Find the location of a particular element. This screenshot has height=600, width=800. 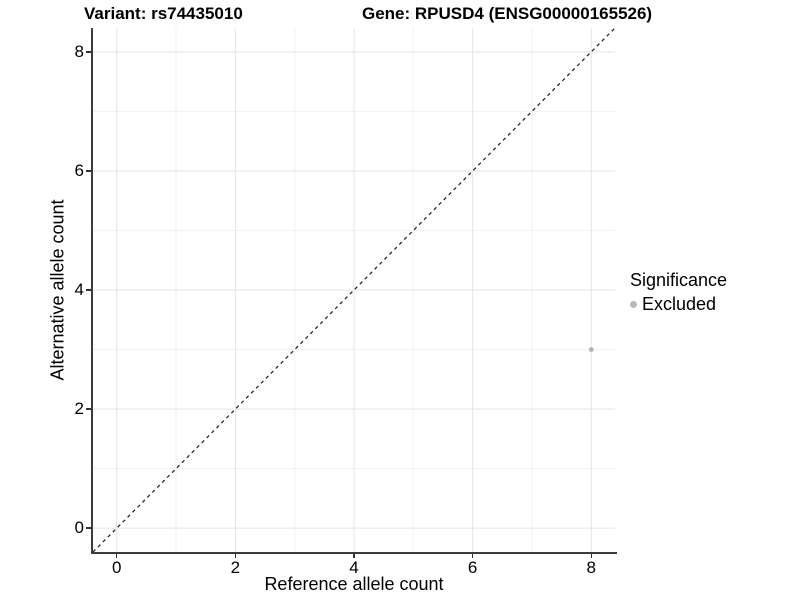

legend-point-icon is located at coordinates (633, 304).